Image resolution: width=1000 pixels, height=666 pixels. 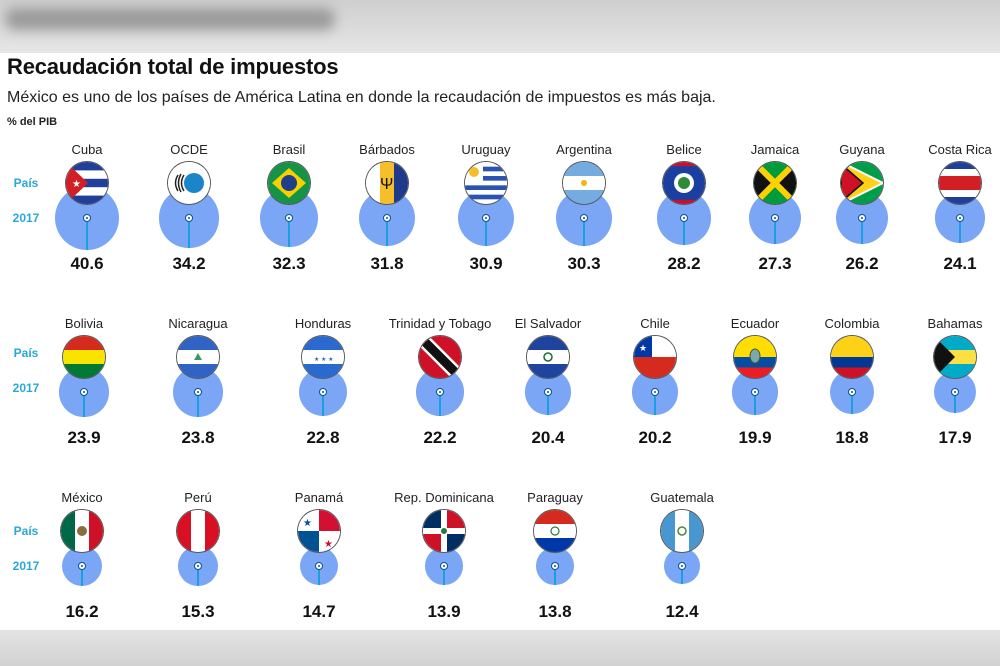 I want to click on flag-guatemala-icon, so click(x=682, y=531).